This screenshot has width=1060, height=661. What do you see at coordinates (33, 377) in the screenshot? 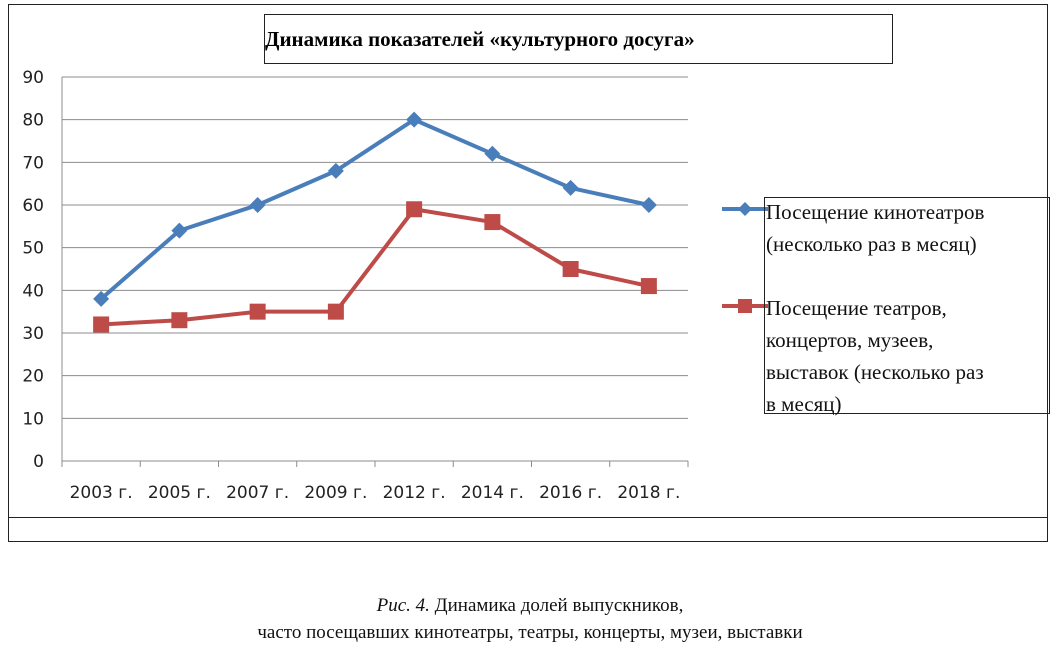
I see `y-tick-label: 20` at bounding box center [33, 377].